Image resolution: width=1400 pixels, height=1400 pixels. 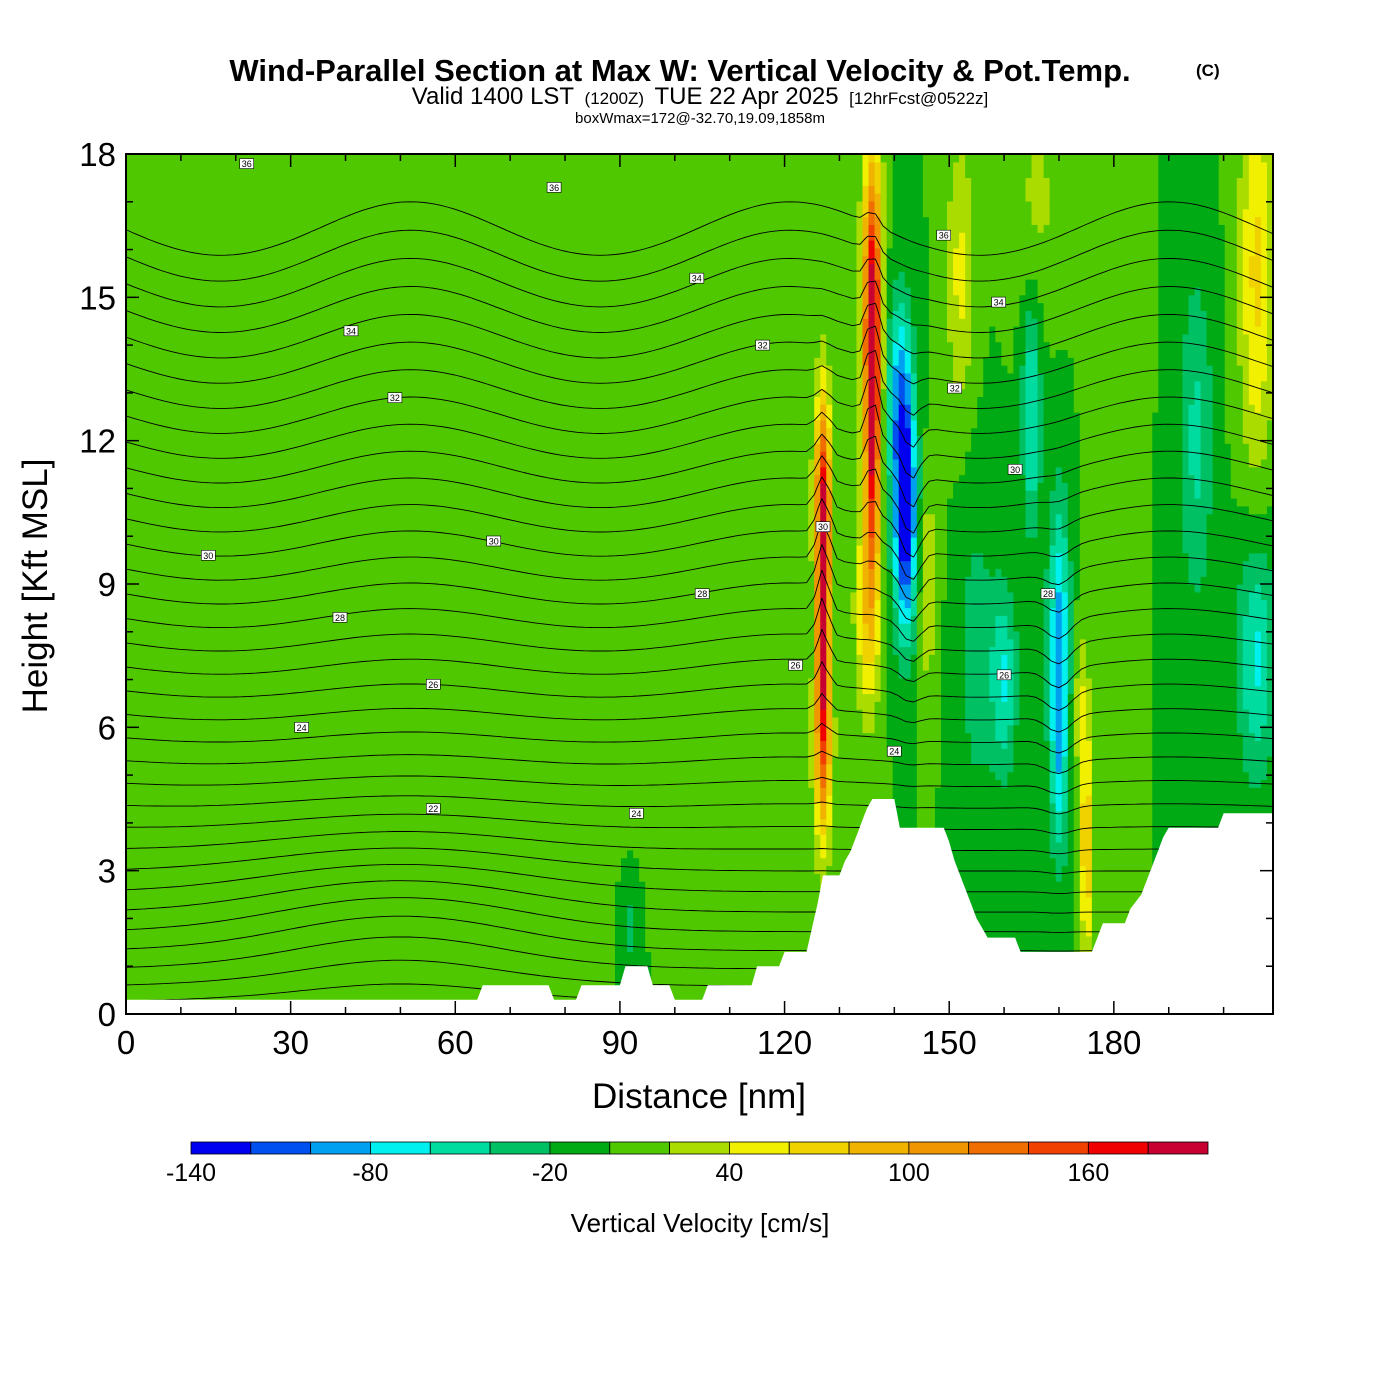 What do you see at coordinates (290, 1042) in the screenshot?
I see `x-tick-label: 30` at bounding box center [290, 1042].